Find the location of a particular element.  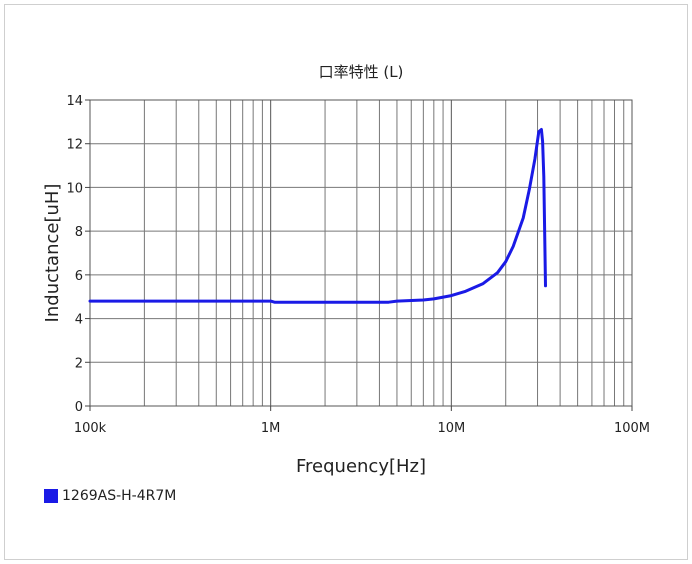

y-tick-label: 6 is located at coordinates (79, 276).